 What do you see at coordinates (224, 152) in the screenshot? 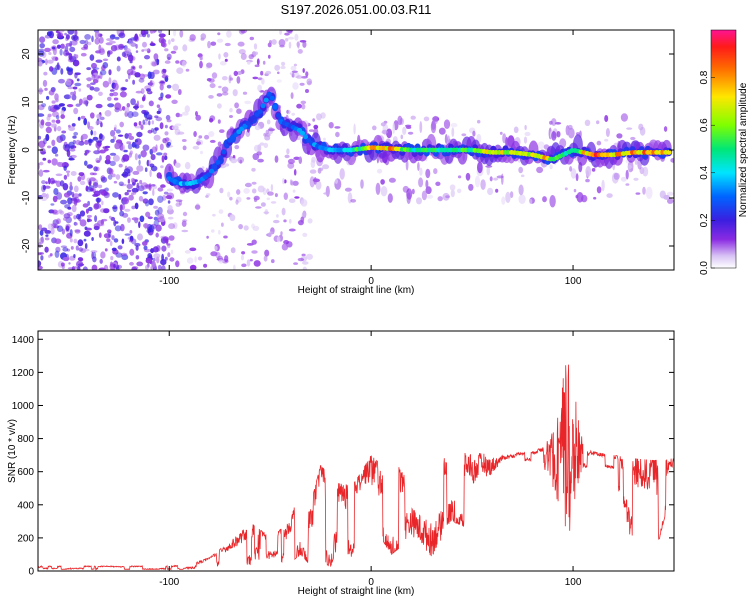
I see `spectrogram-ridge-core` at bounding box center [224, 152].